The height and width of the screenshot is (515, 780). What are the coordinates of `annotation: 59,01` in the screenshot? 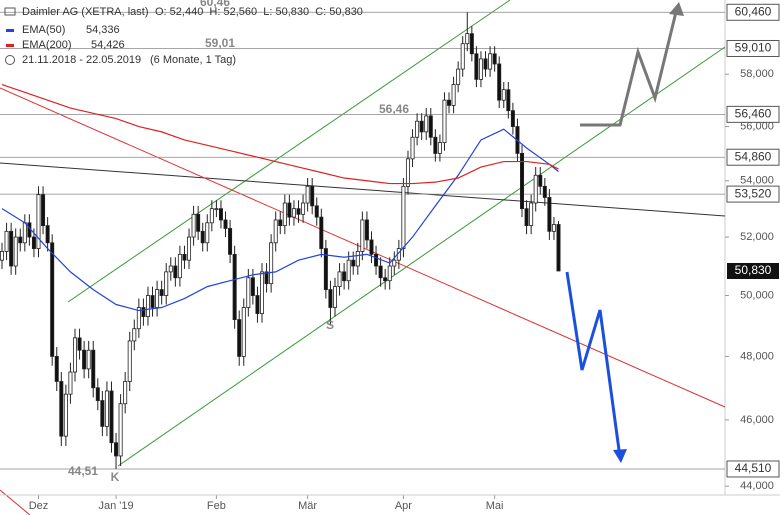 It's located at (220, 43).